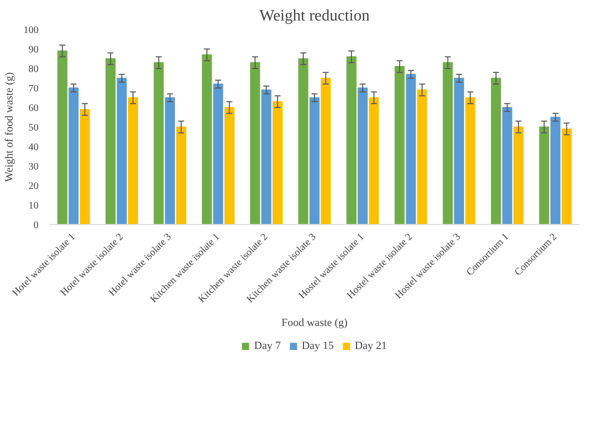 This screenshot has width=605, height=436. I want to click on legend-label: Day 21, so click(370, 346).